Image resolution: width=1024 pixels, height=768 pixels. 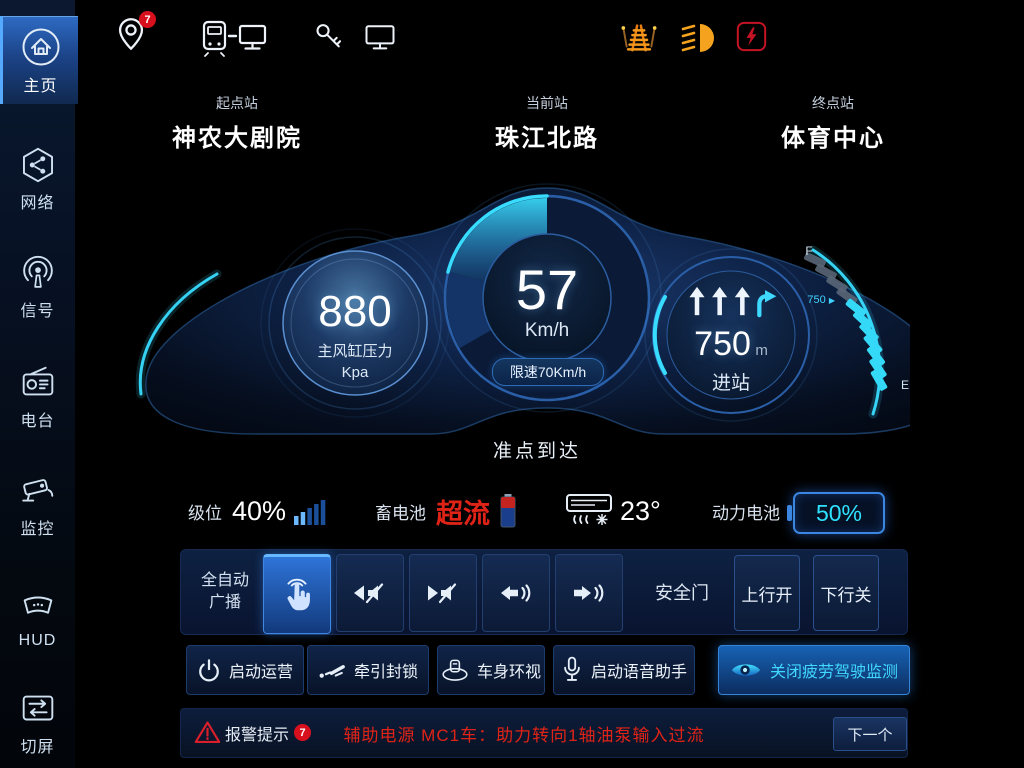 What do you see at coordinates (491, 670) in the screenshot?
I see `surround-view-button: 车身环视` at bounding box center [491, 670].